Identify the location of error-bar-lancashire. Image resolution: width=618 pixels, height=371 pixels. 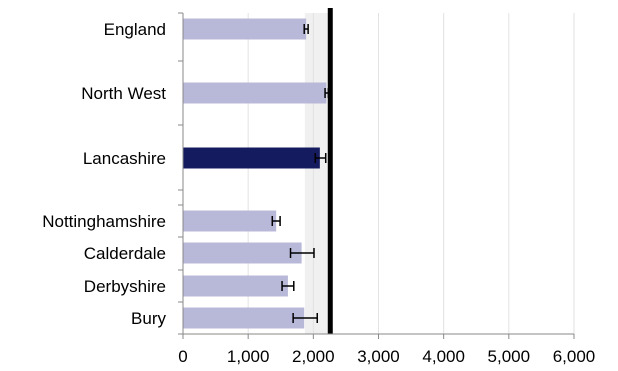
(320, 158).